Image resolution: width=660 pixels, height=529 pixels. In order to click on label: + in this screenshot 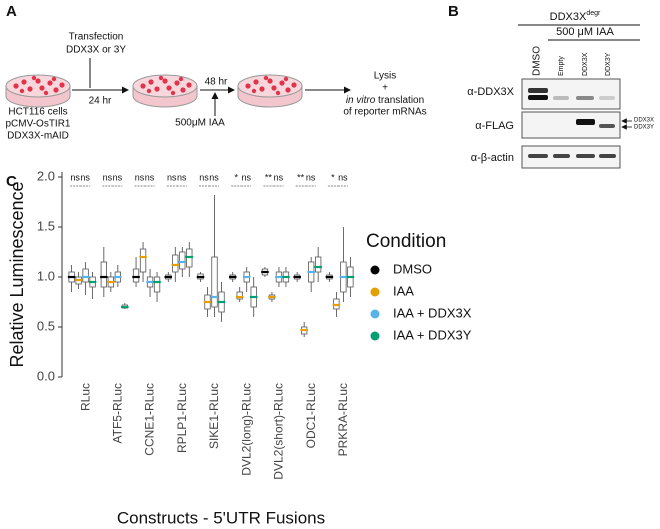, I will do `click(385, 88)`.